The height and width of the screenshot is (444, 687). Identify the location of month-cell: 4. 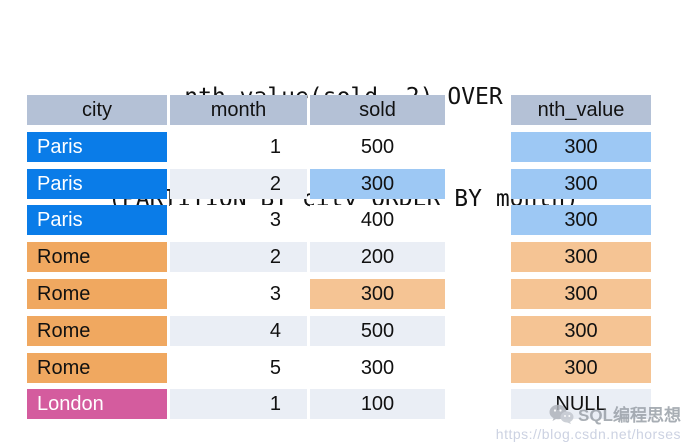
(238, 330).